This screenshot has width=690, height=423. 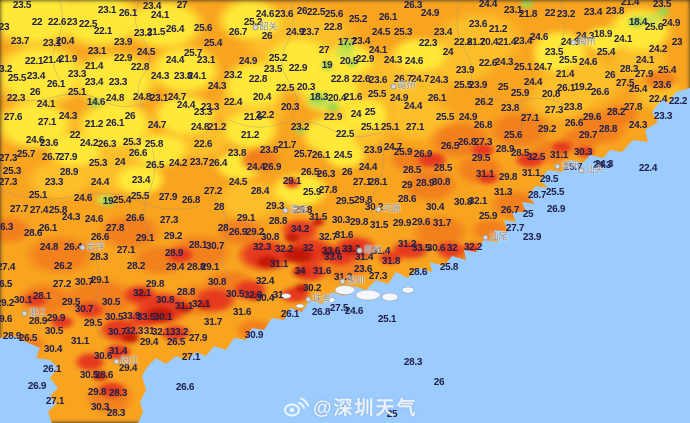 I want to click on station-temp: 24.7, so click(x=157, y=125).